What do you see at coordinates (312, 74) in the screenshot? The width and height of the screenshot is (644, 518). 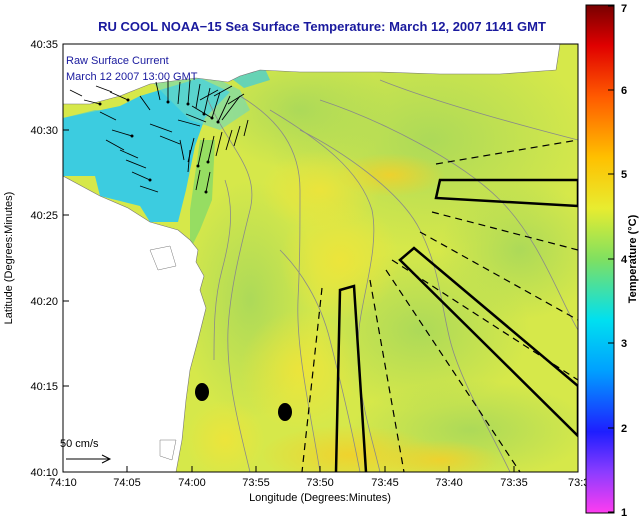 I see `land-mass` at bounding box center [312, 74].